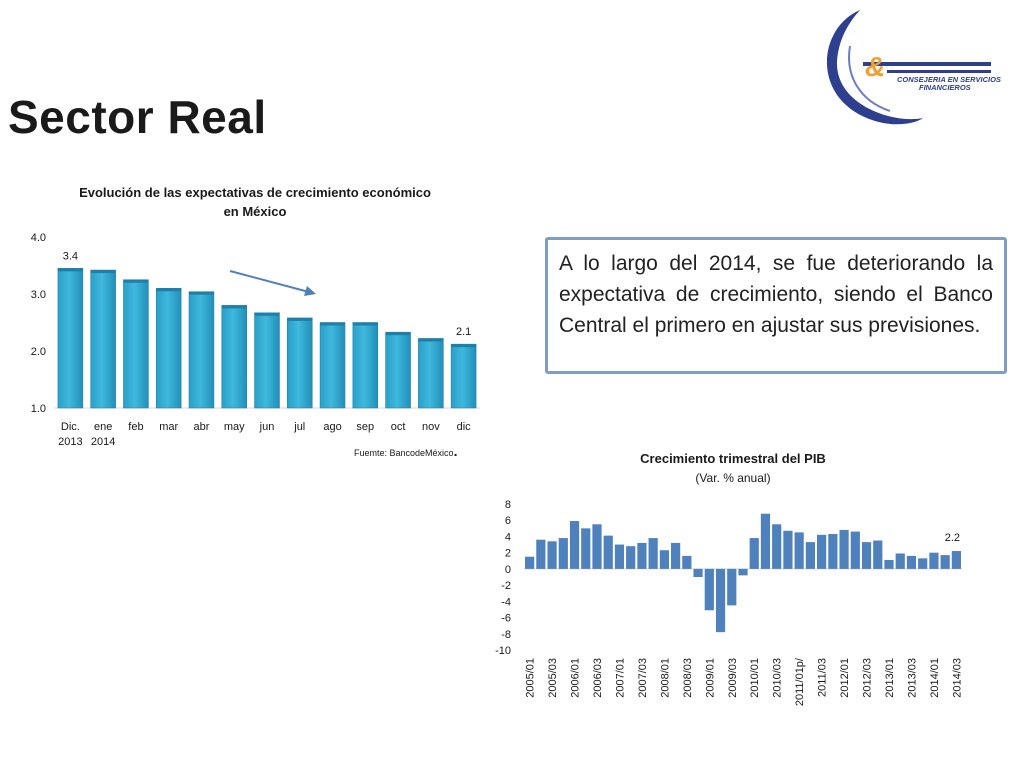 The image size is (1024, 768). I want to click on chart2-ytick-label: 0, so click(508, 570).